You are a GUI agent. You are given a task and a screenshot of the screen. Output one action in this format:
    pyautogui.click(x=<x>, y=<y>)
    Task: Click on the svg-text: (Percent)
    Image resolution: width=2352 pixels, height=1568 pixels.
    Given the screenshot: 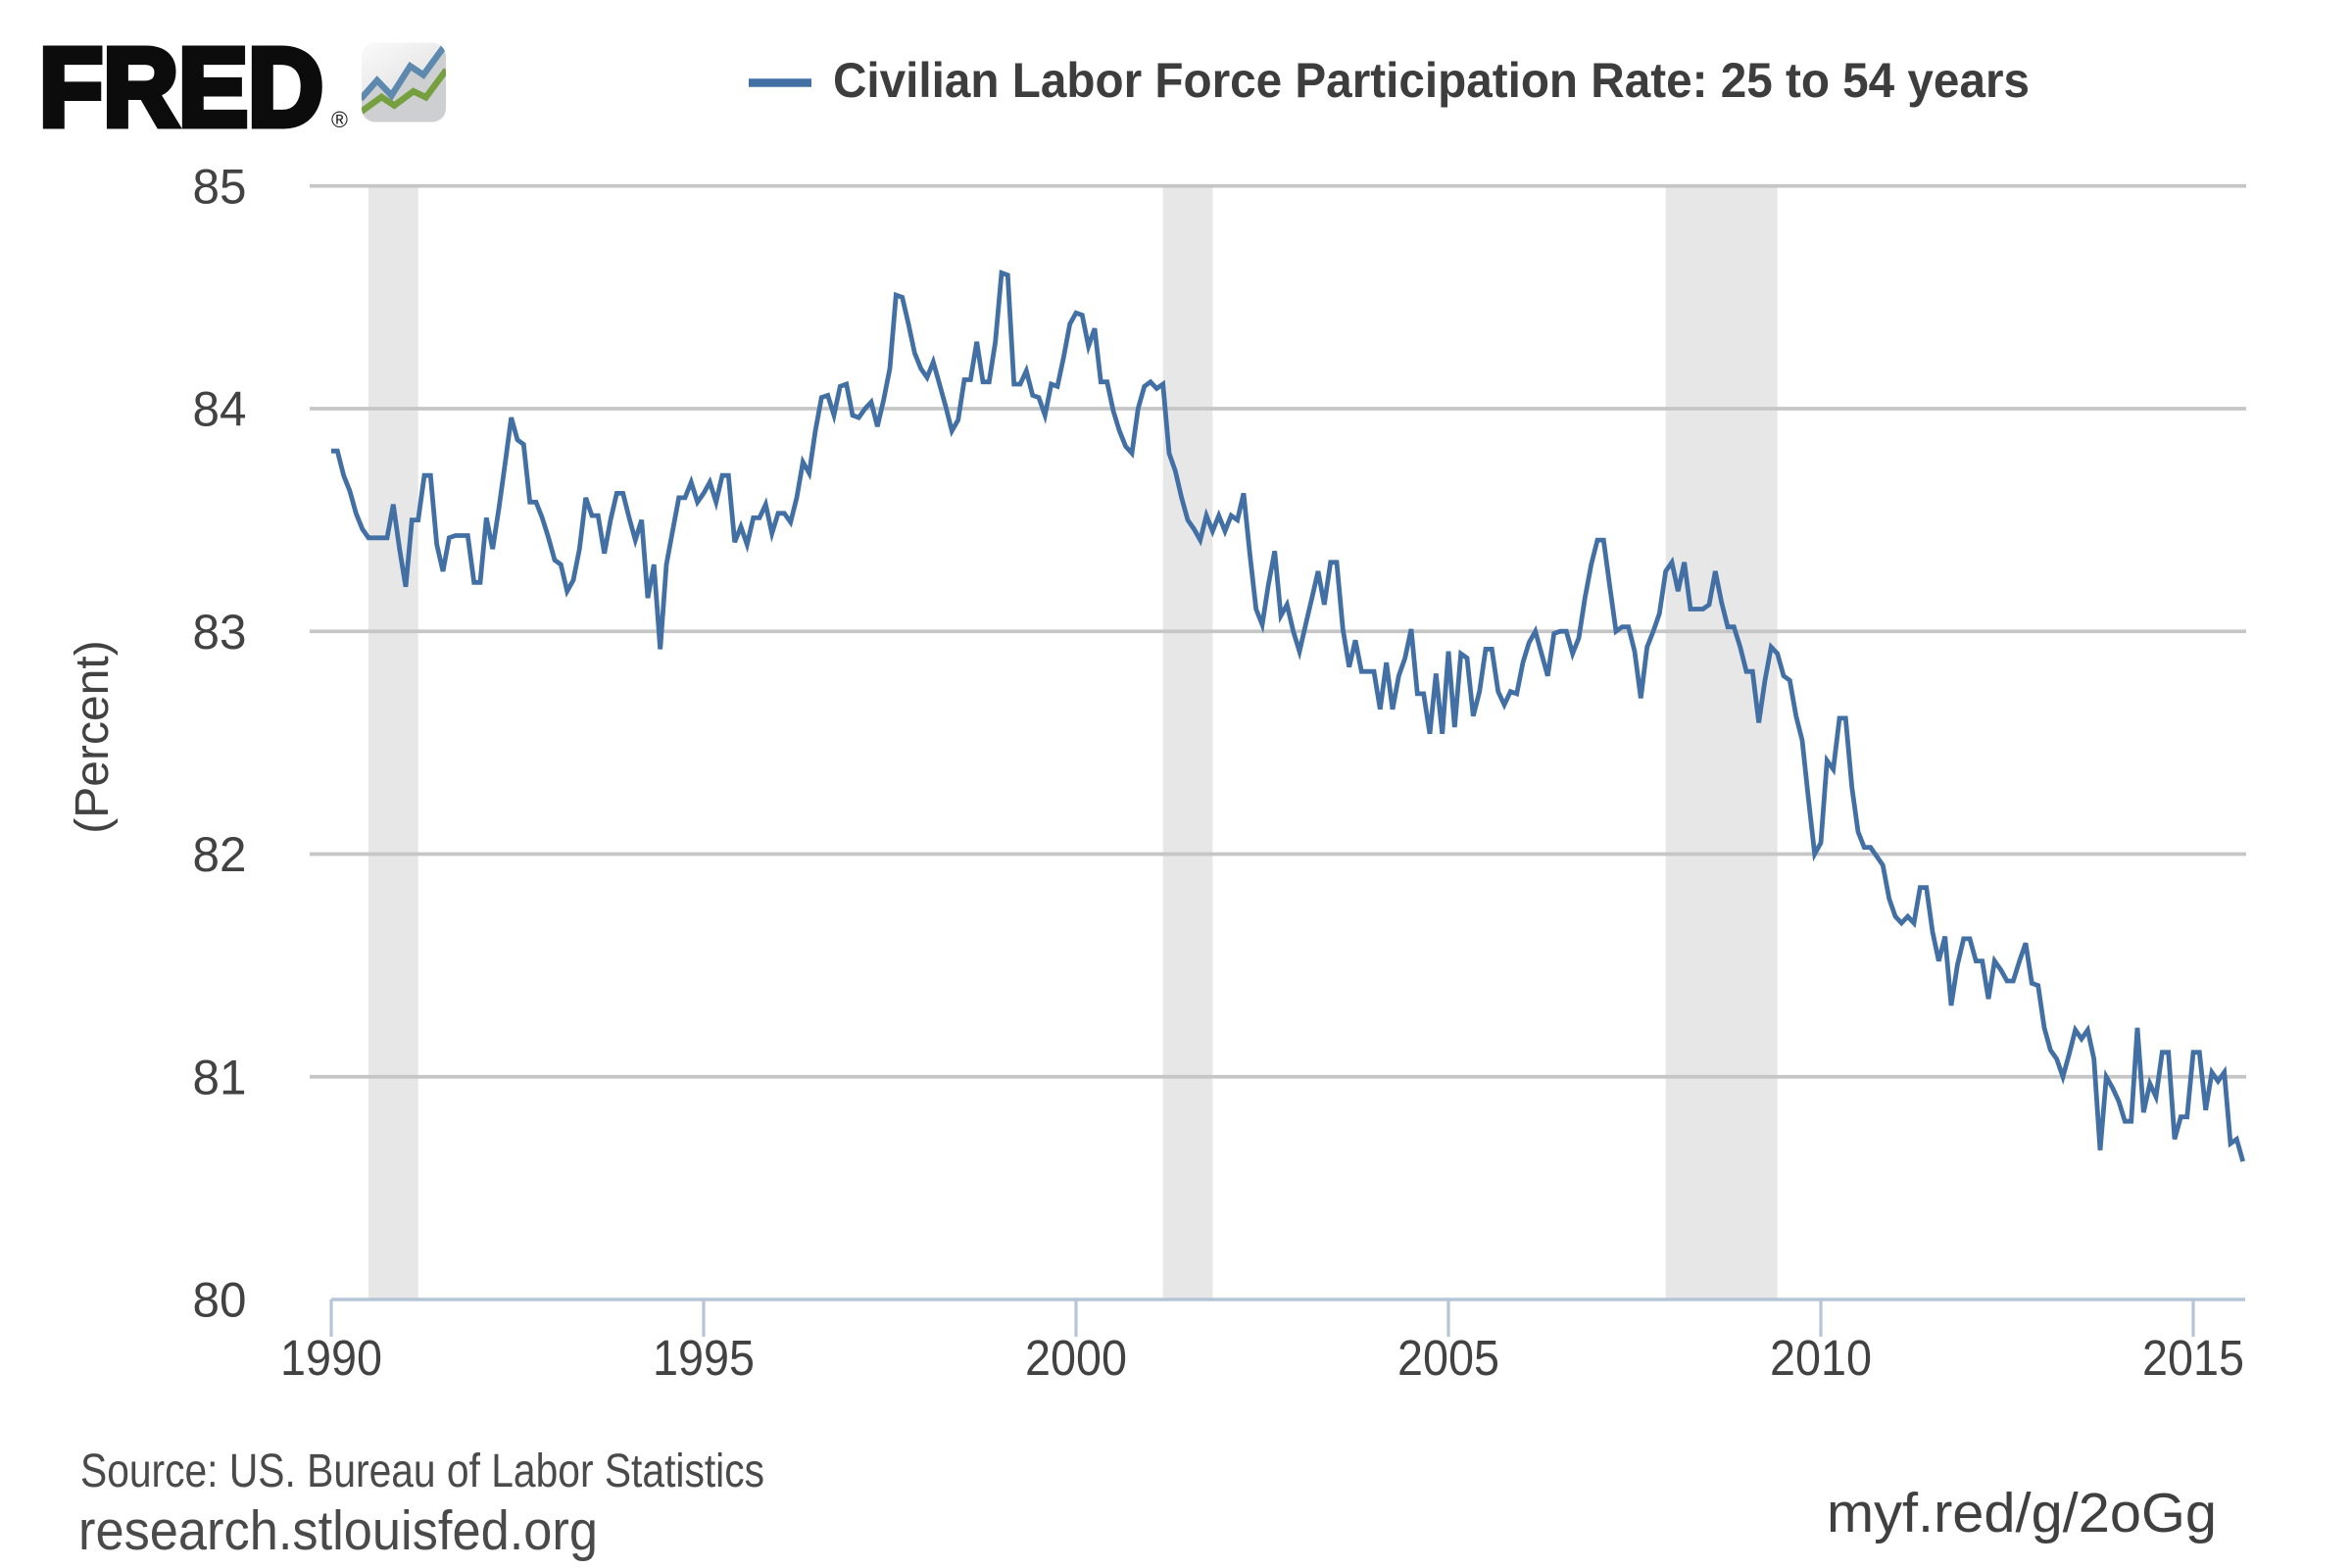 What is the action you would take?
    pyautogui.click(x=93, y=736)
    